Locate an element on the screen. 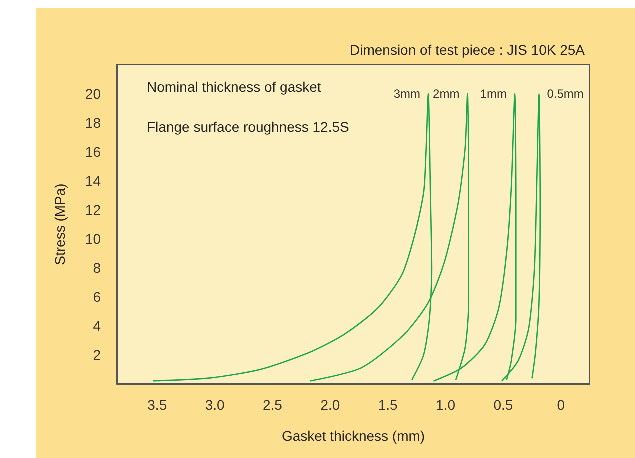 The height and width of the screenshot is (458, 635). y-tick-label: 16 is located at coordinates (93, 152).